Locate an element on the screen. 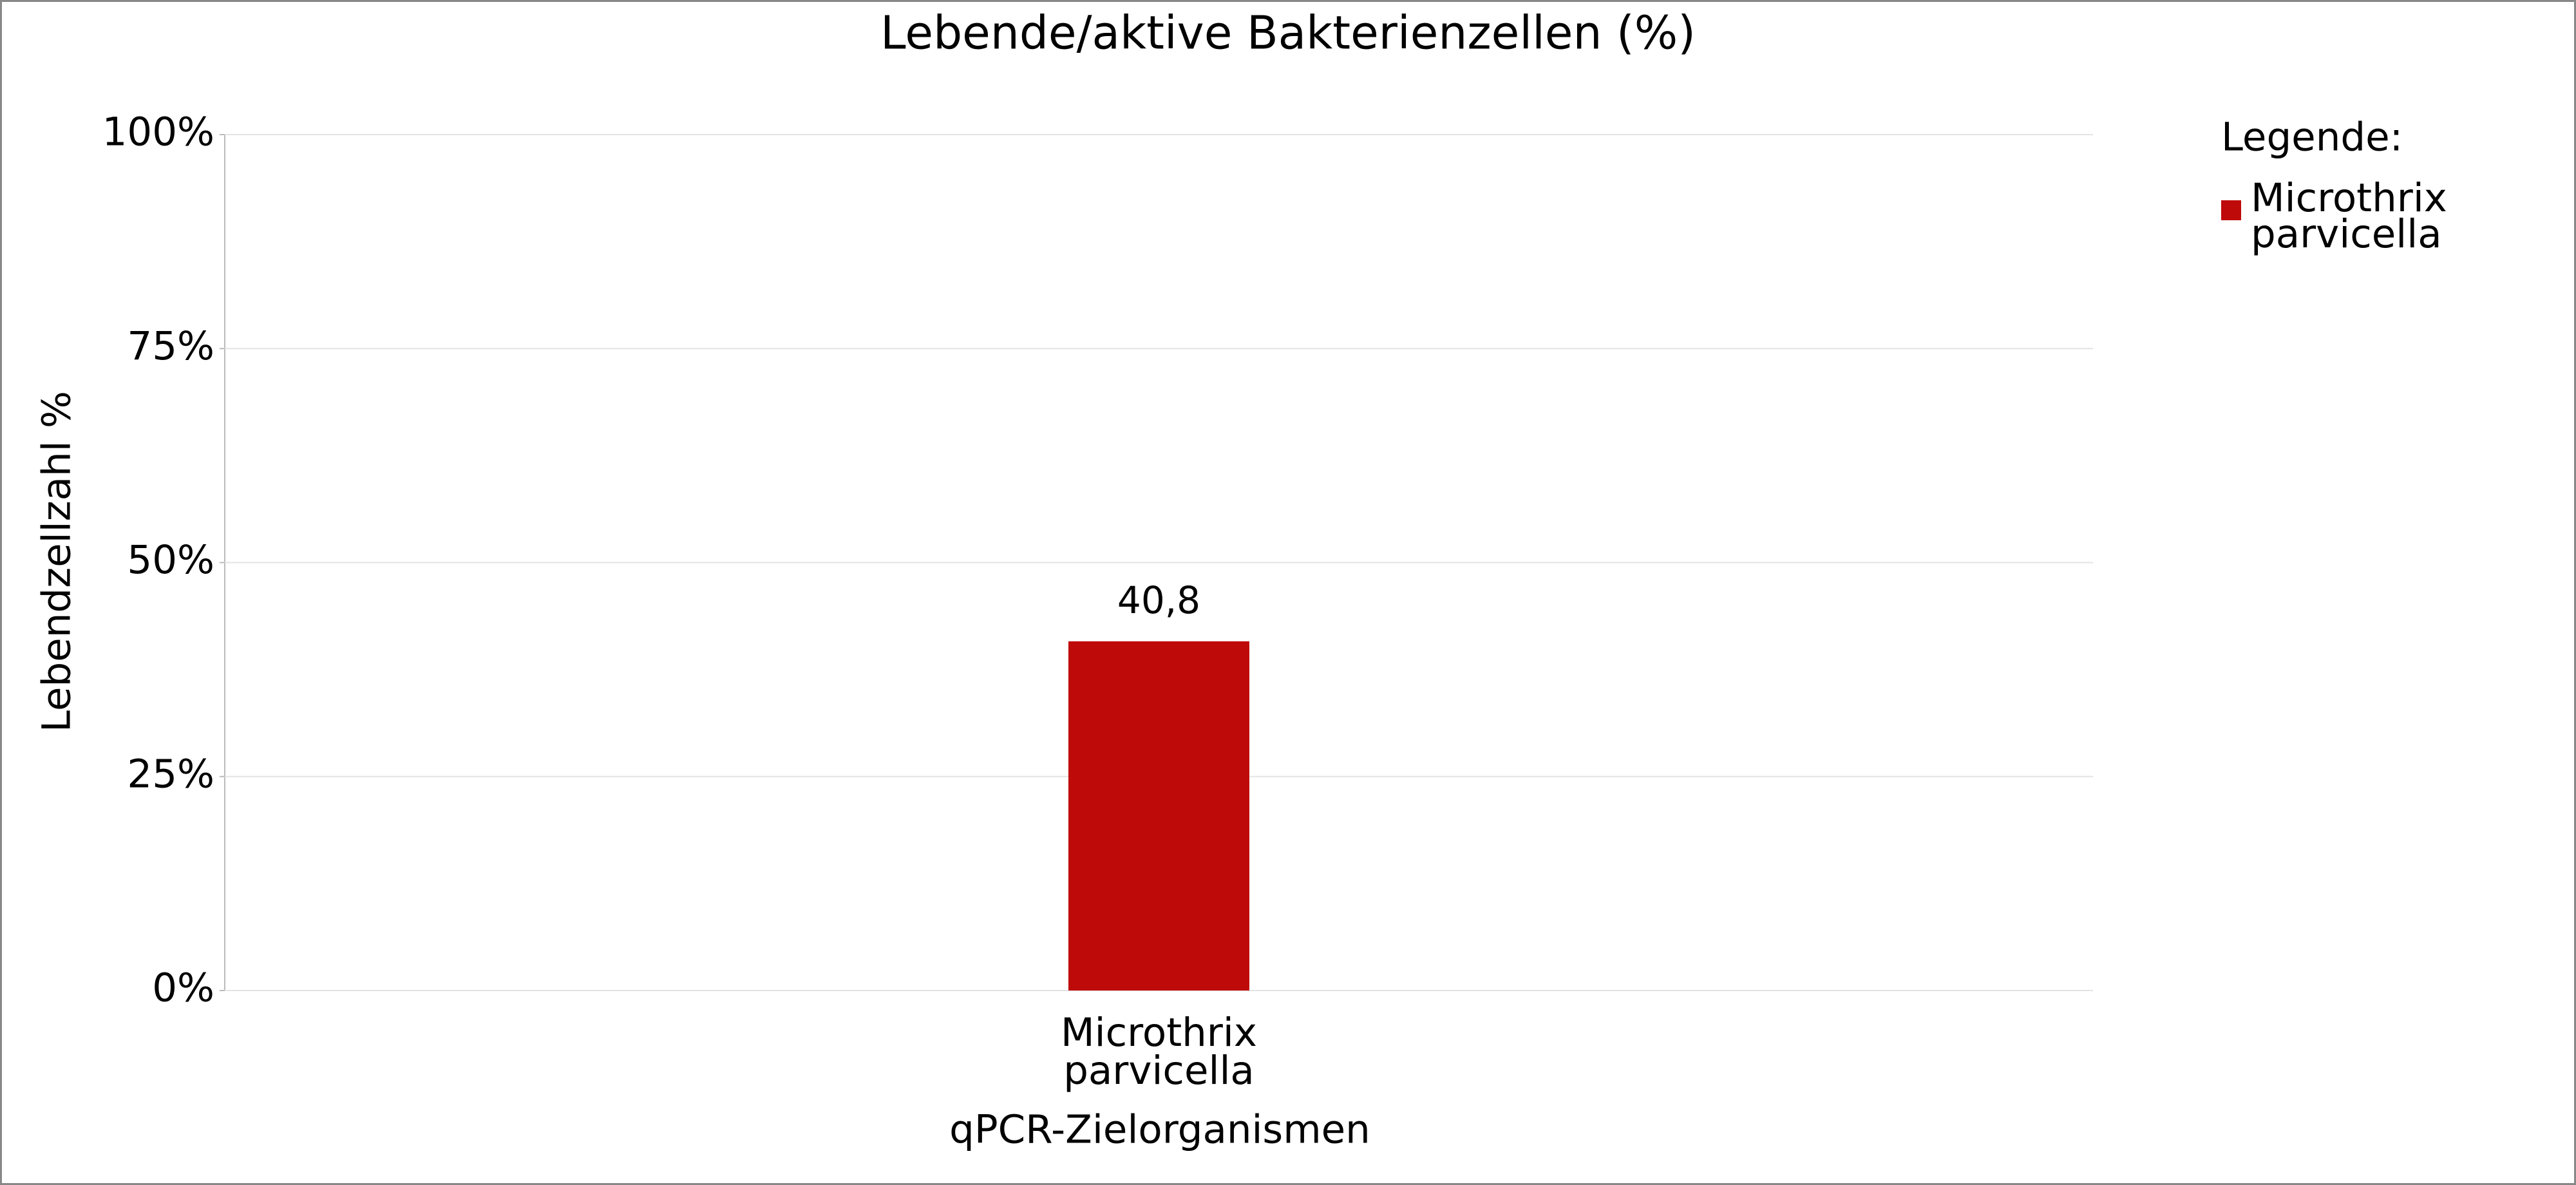  y-tick-label: 50% is located at coordinates (170, 560).